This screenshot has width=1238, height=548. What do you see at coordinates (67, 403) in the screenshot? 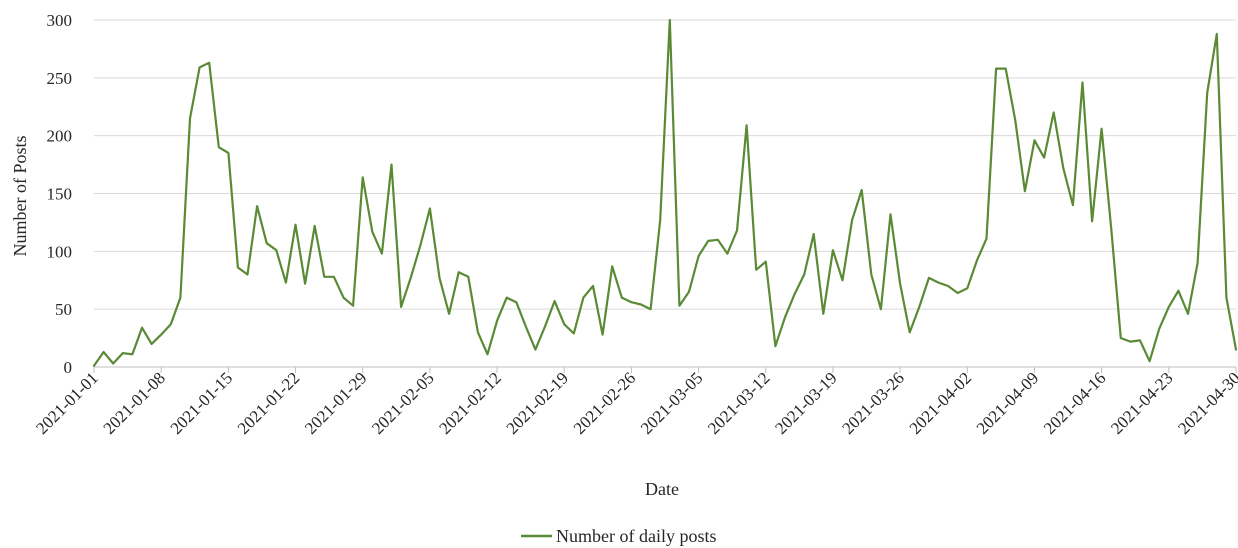
I see `x-tick-label: 2021-01-01` at bounding box center [67, 403].